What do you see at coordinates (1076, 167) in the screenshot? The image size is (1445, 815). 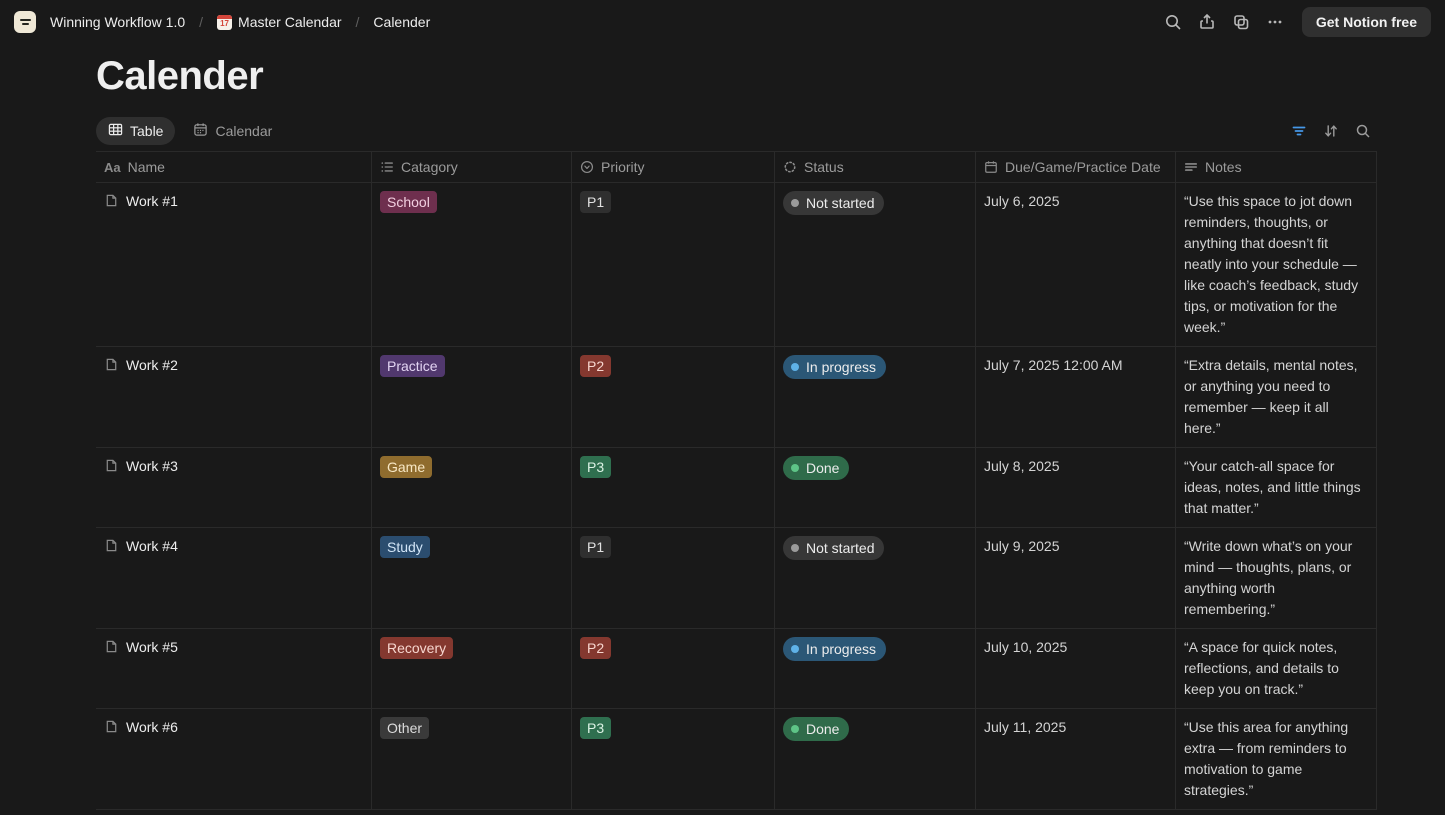 I see `column-header-date: Due/Game/Practice Date` at bounding box center [1076, 167].